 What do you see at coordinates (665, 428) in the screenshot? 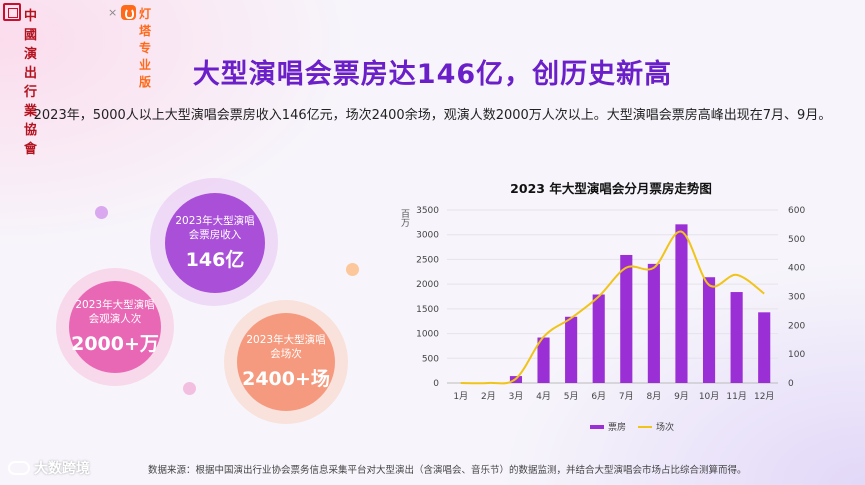
I see `legend-line-label: 场次` at bounding box center [665, 428].